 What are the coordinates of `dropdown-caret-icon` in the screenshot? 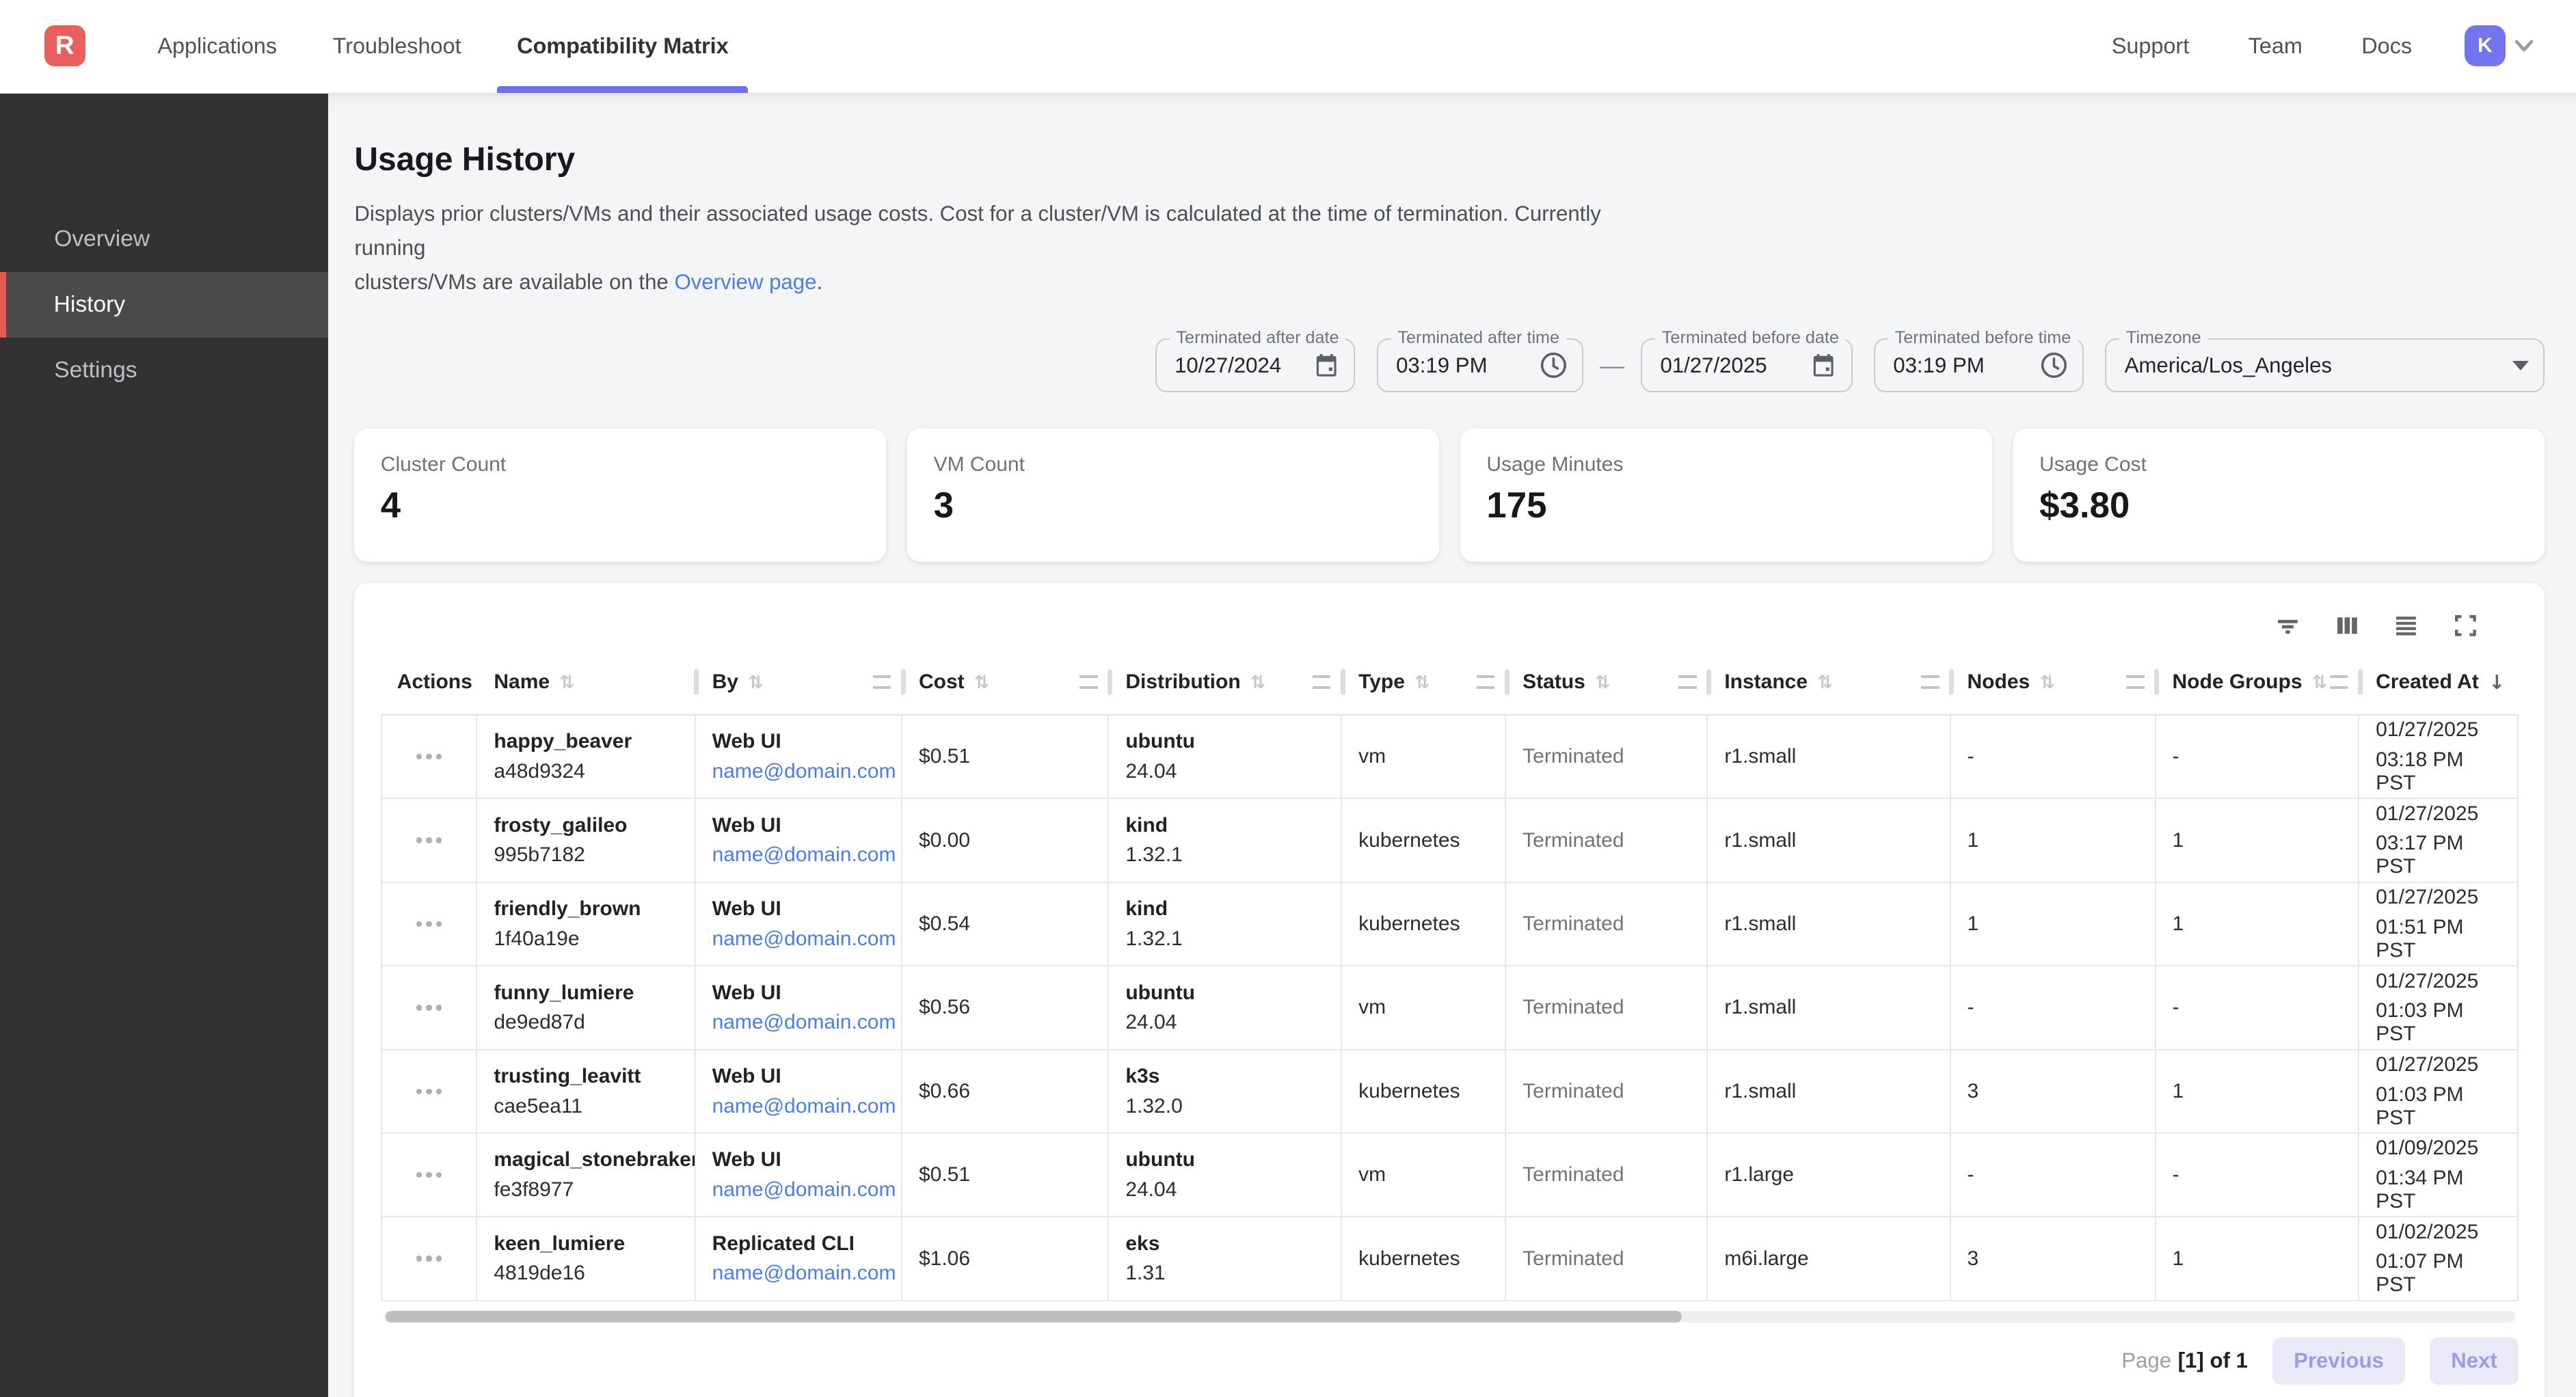 It's located at (2520, 365).